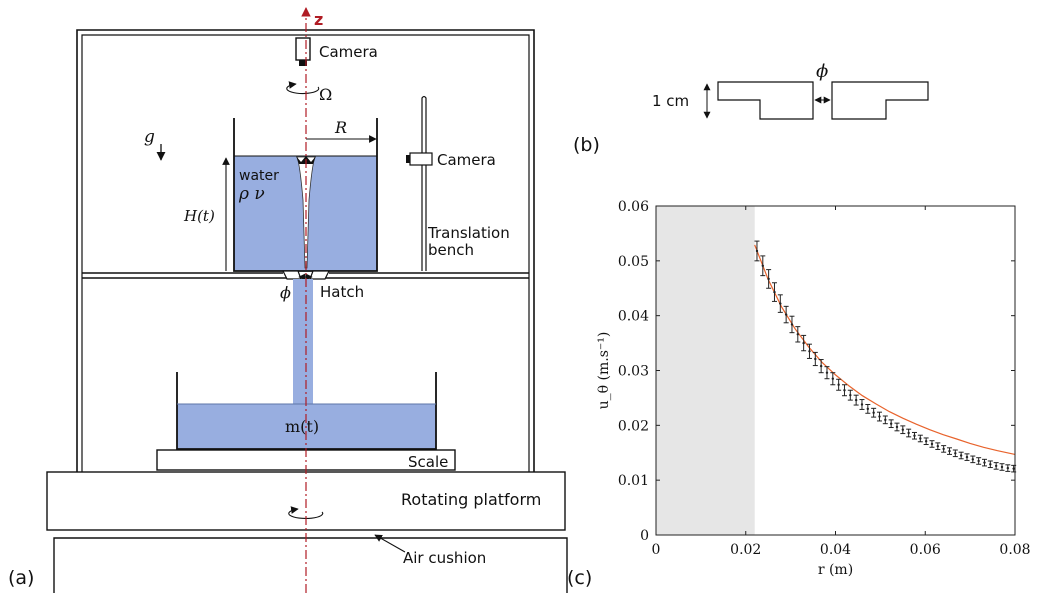  I want to click on rotation-omega-label: Ω, so click(325, 94).